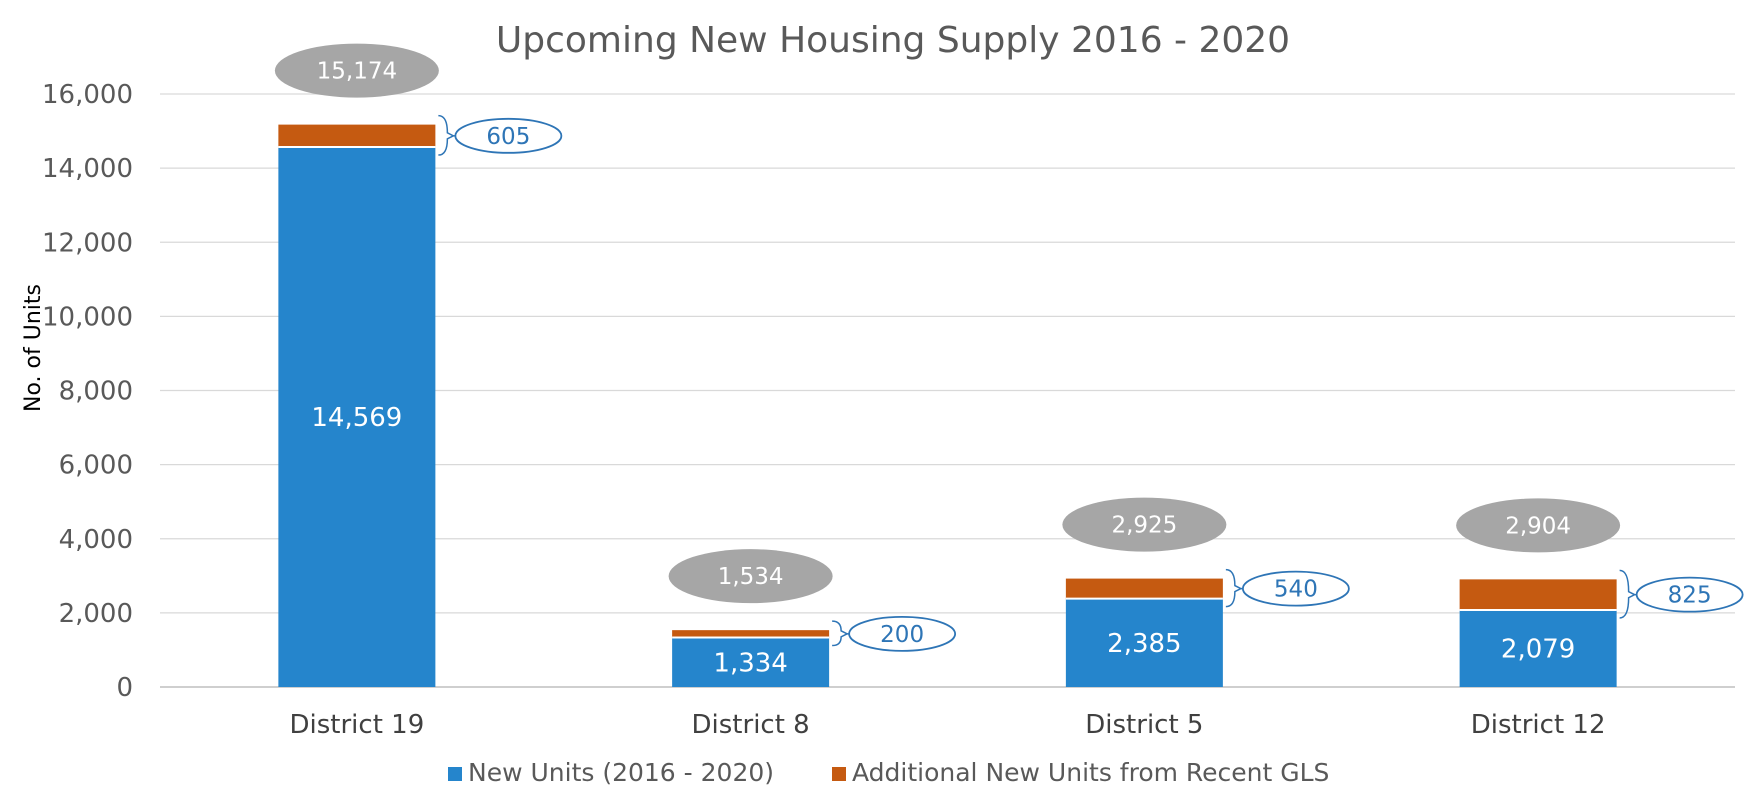 The height and width of the screenshot is (812, 1755). What do you see at coordinates (893, 40) in the screenshot?
I see `chart-title: Upcoming New Housing Supply 2016 - 2020` at bounding box center [893, 40].